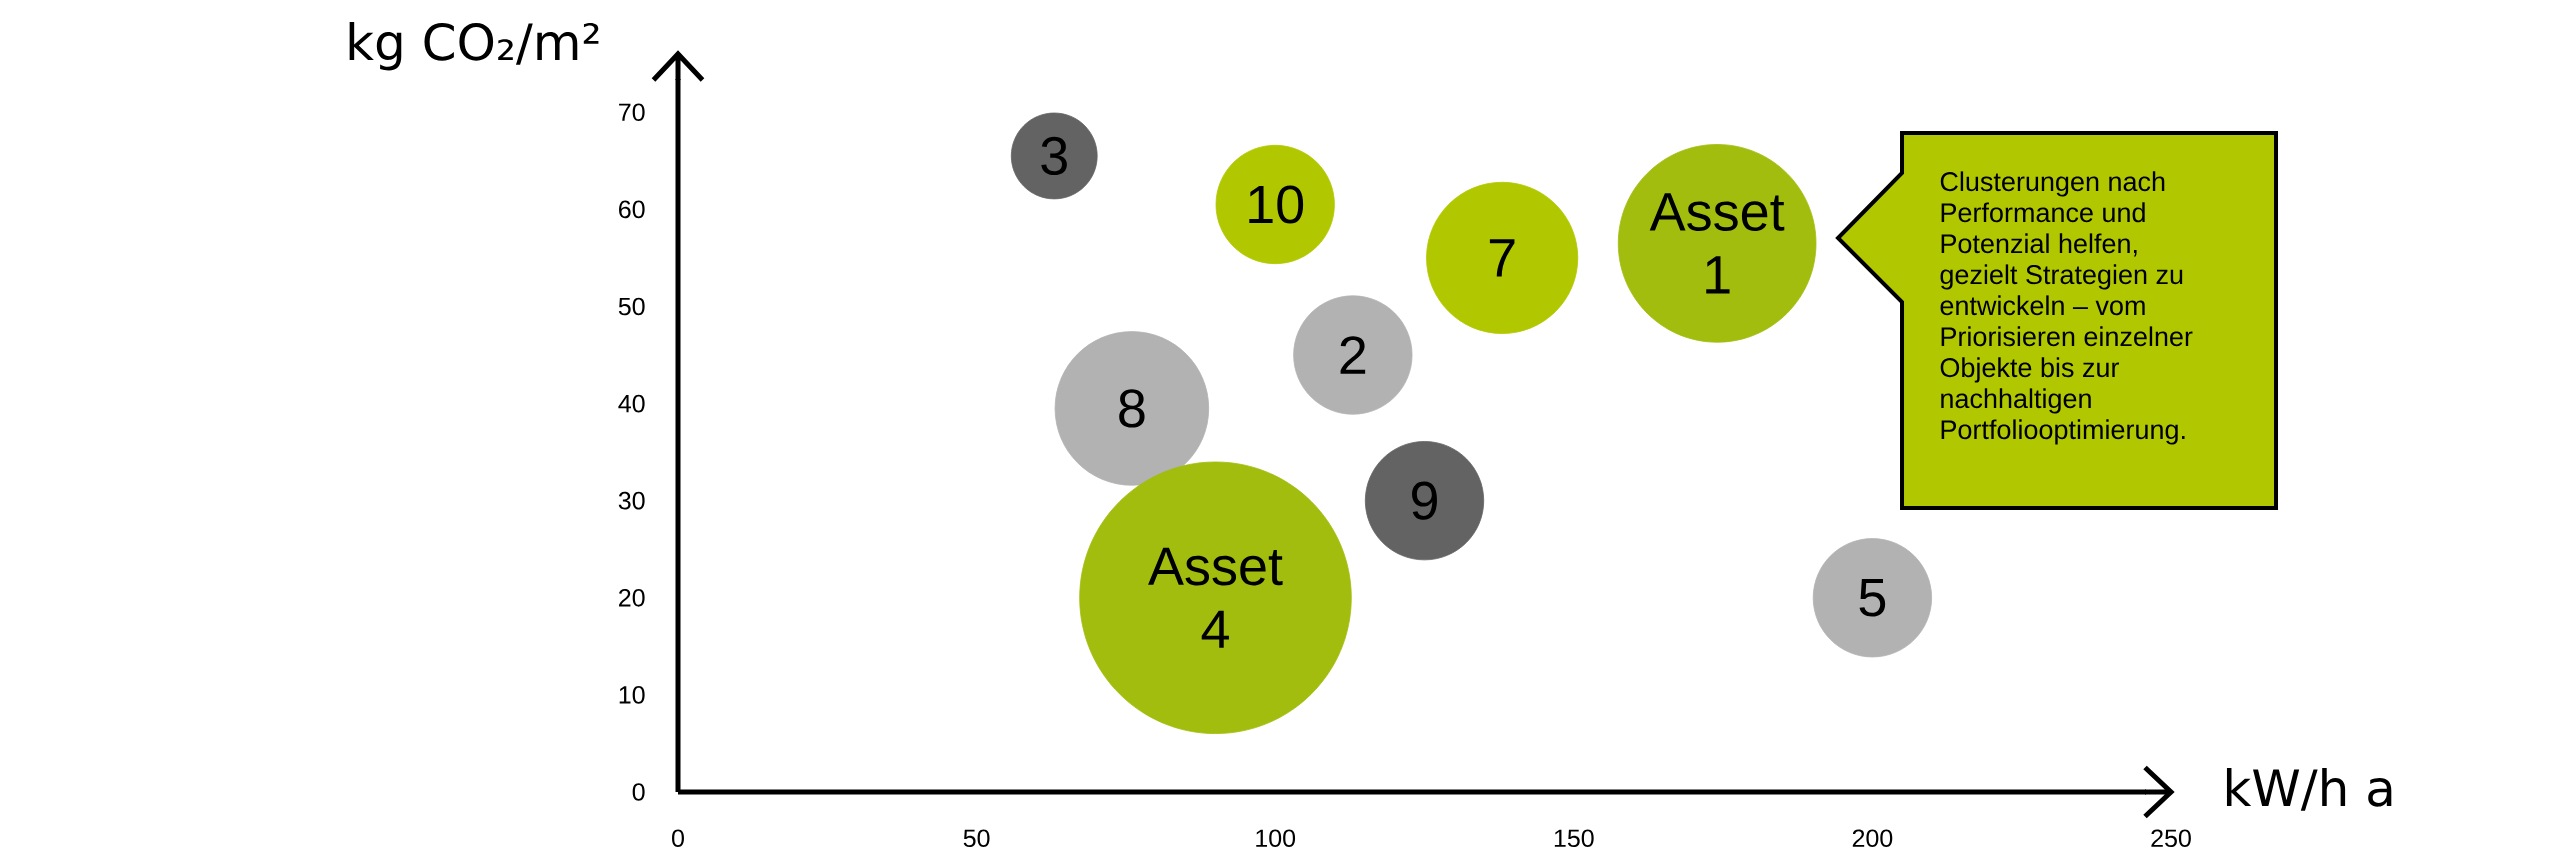 This screenshot has width=2560, height=865. Describe the element at coordinates (631, 306) in the screenshot. I see `y-tick-label: 50` at that location.